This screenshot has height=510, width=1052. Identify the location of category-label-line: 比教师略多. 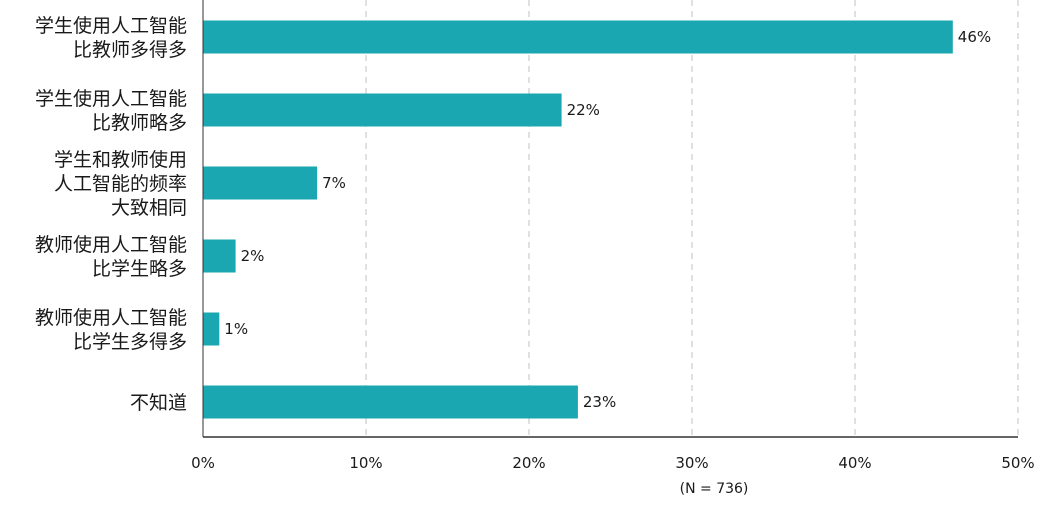
(139, 123).